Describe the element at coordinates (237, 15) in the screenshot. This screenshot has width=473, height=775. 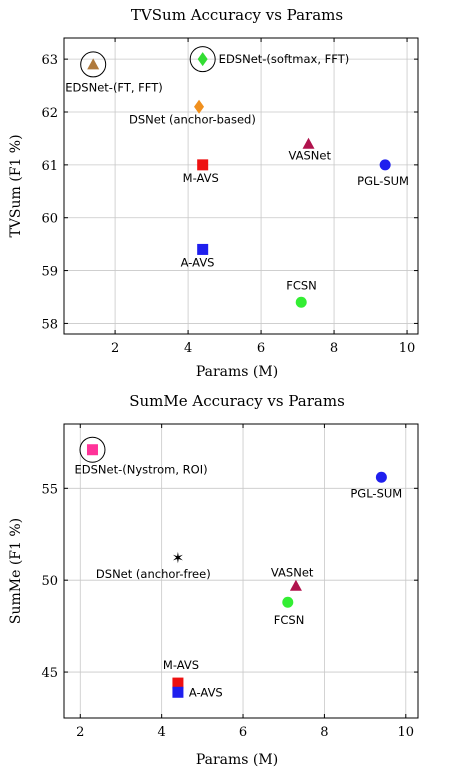
I see `chart-title: TVSum Accuracy vs Params` at that location.